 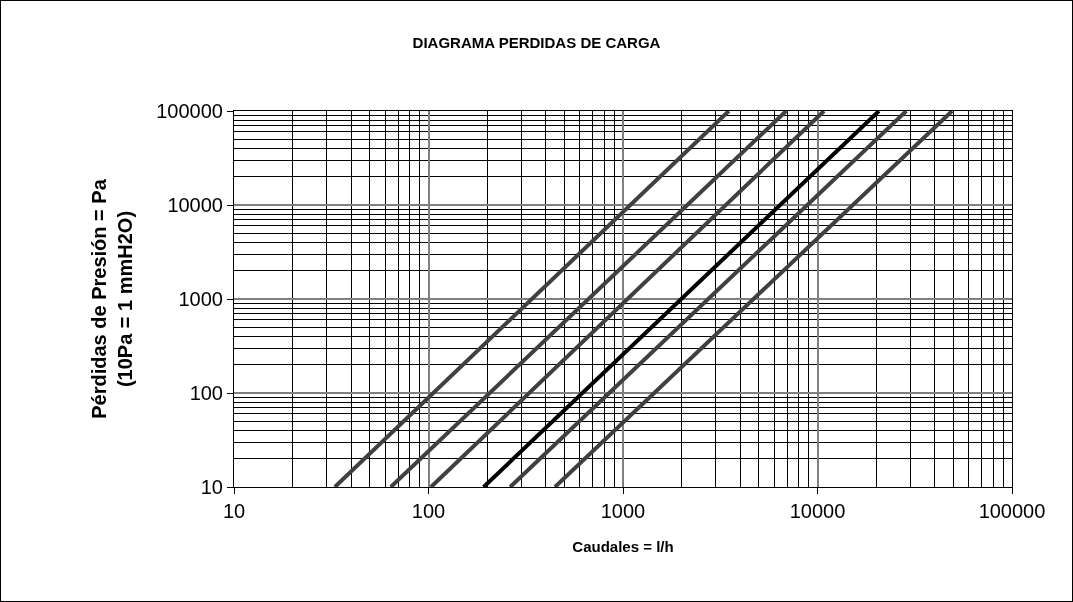 What do you see at coordinates (200, 299) in the screenshot?
I see `y-tick-label: 1000` at bounding box center [200, 299].